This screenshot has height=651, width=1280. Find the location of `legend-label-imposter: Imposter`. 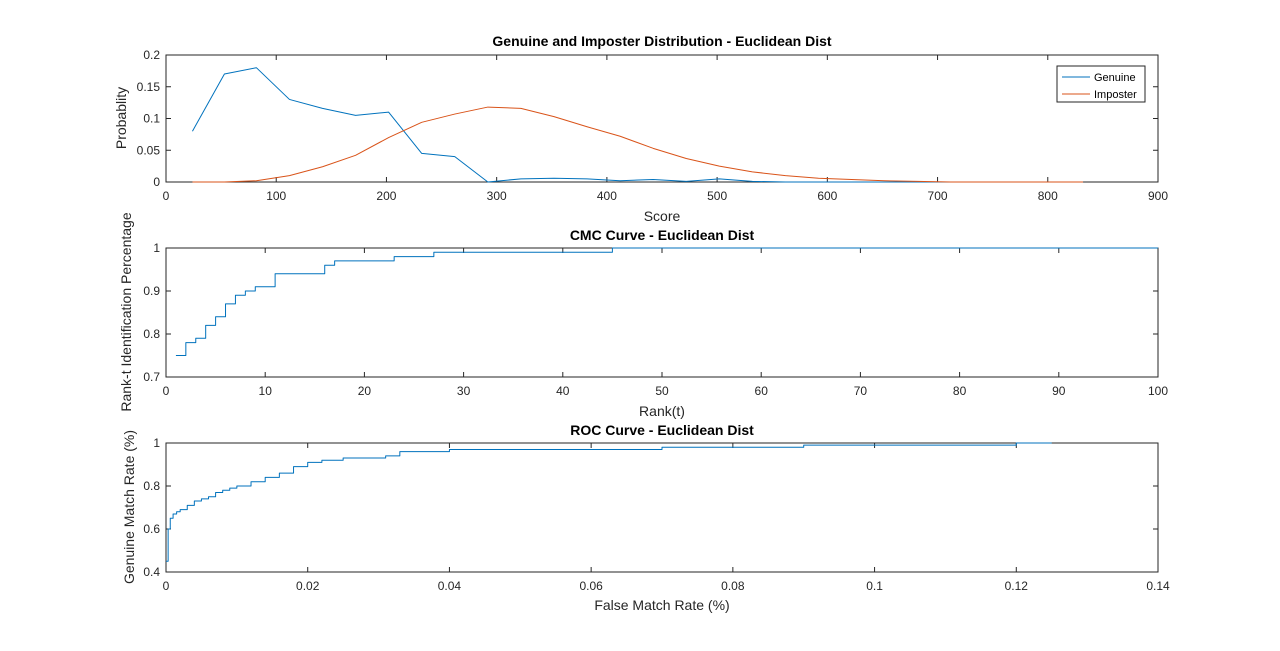

legend-label-imposter: Imposter is located at coordinates (1115, 95).